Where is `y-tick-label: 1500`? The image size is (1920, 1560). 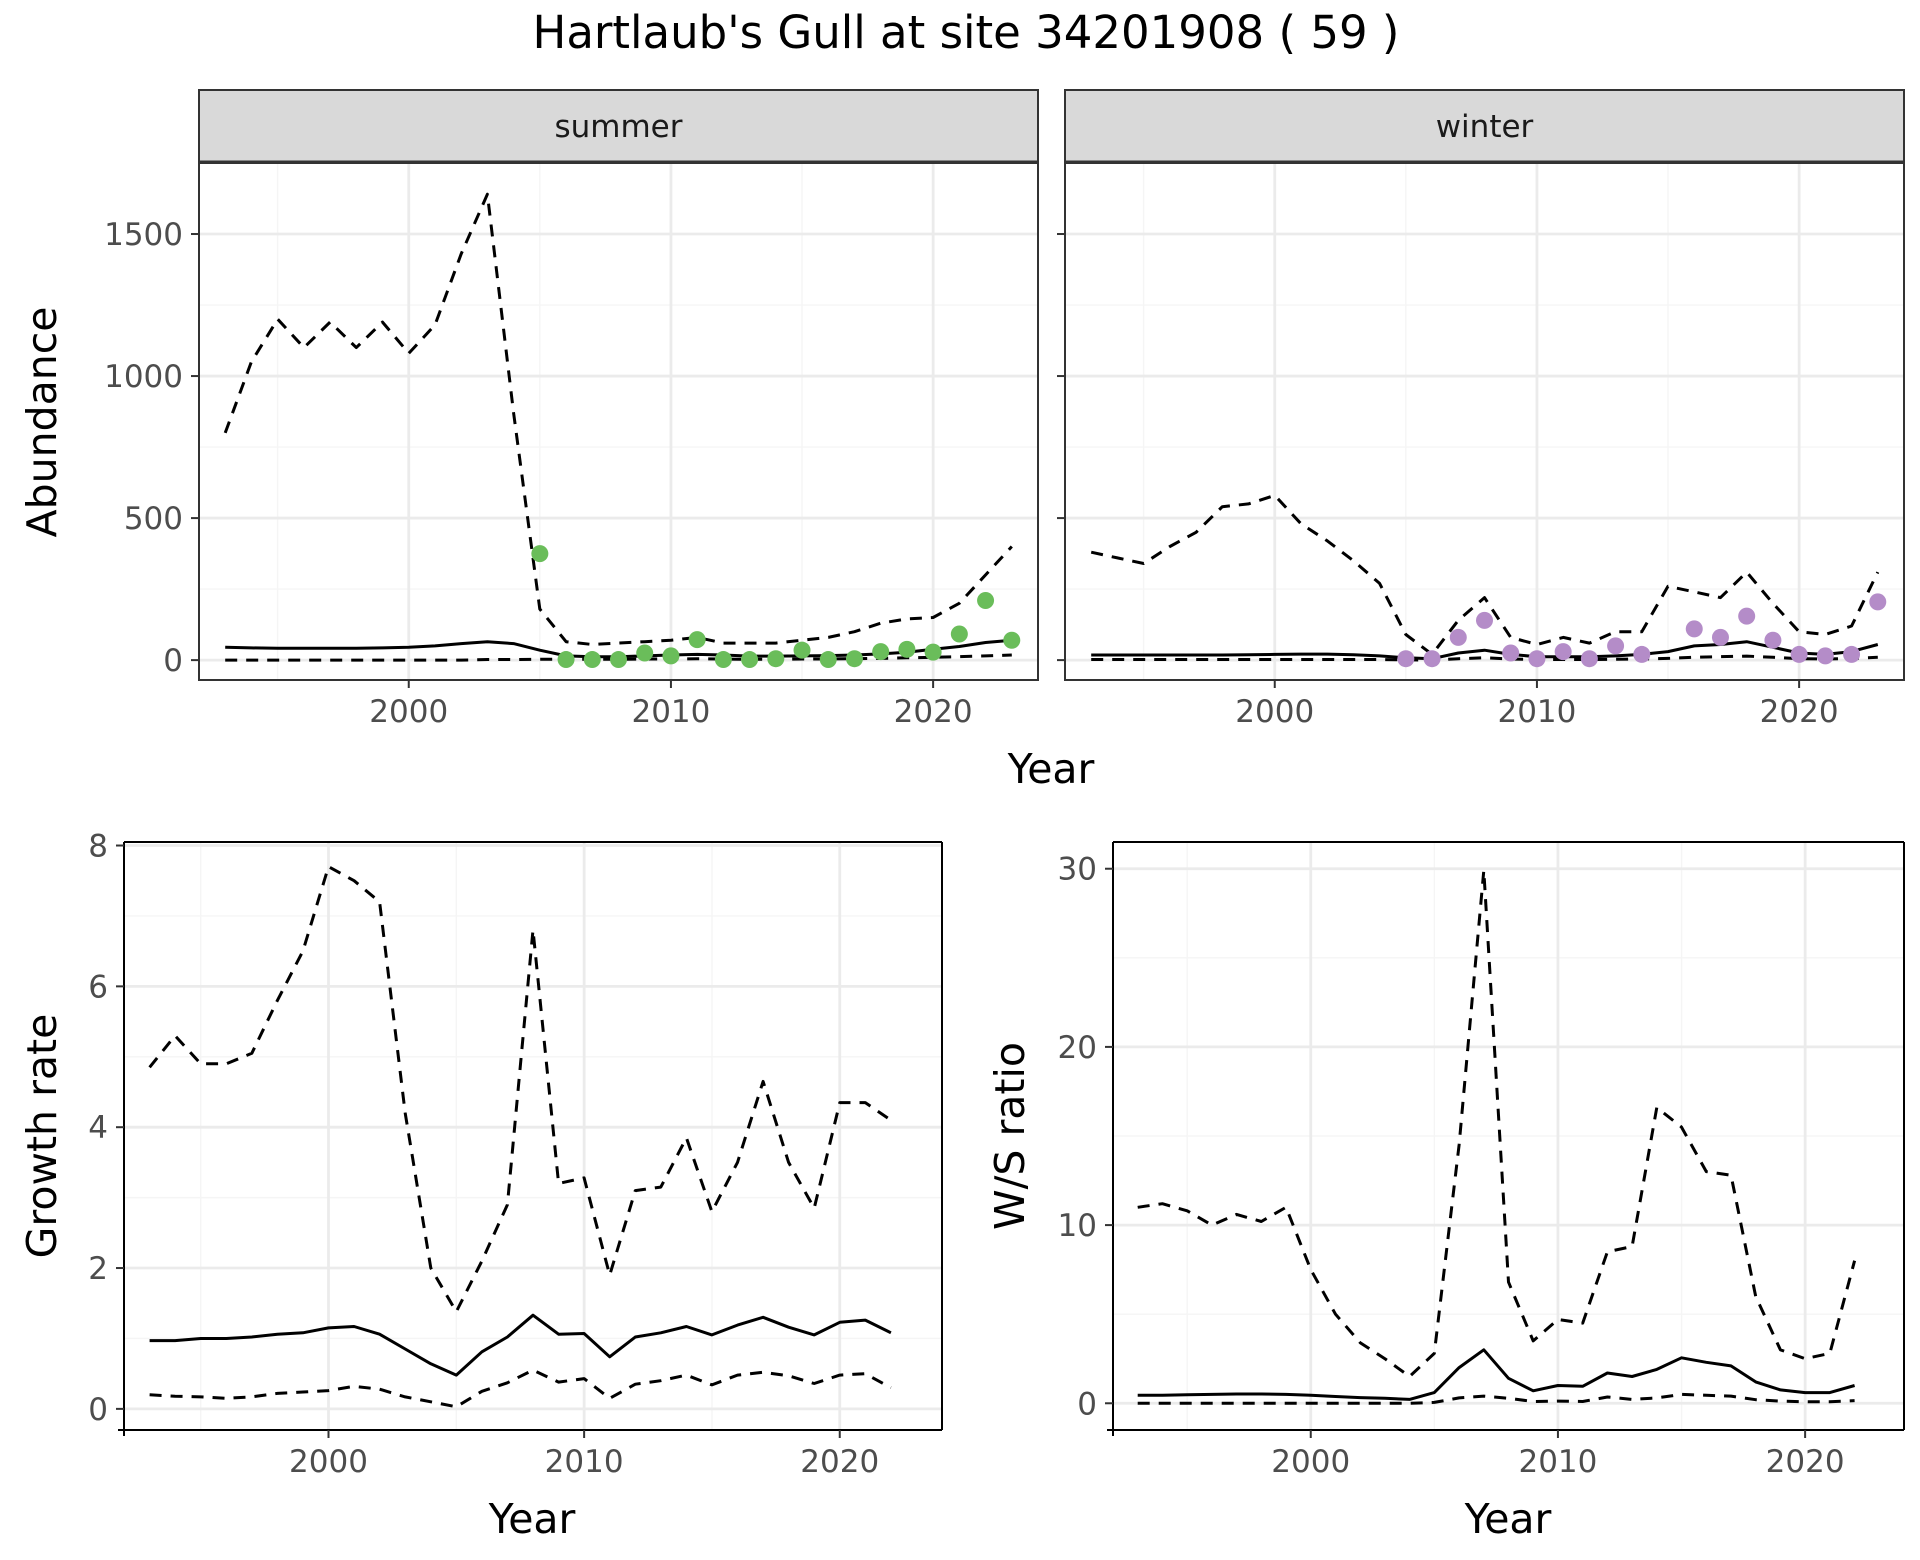 y-tick-label: 1500 is located at coordinates (143, 235).